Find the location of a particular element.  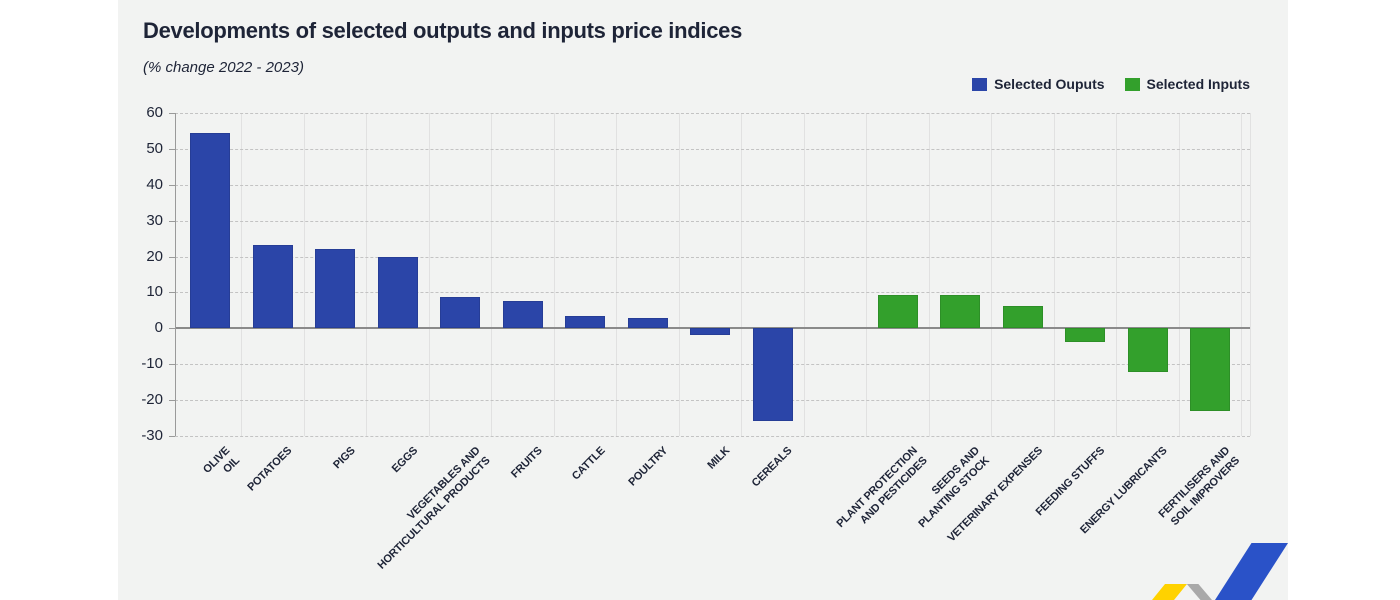

y-axis-tick-label: 50 is located at coordinates (154, 148).